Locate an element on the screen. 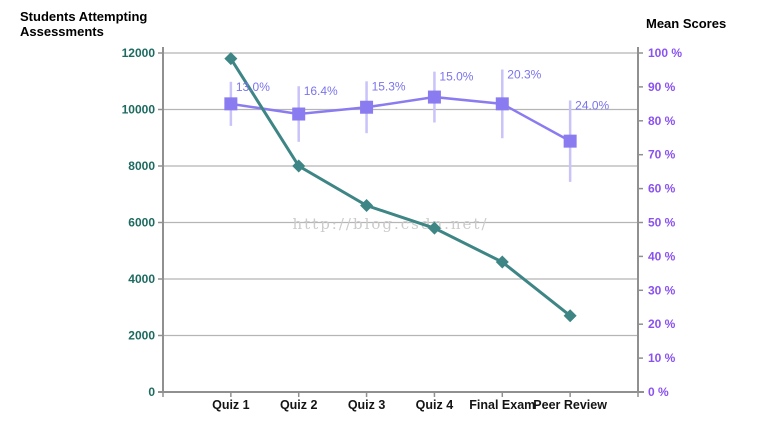 The height and width of the screenshot is (427, 764). right-axis-tick-label: 10 % is located at coordinates (662, 358).